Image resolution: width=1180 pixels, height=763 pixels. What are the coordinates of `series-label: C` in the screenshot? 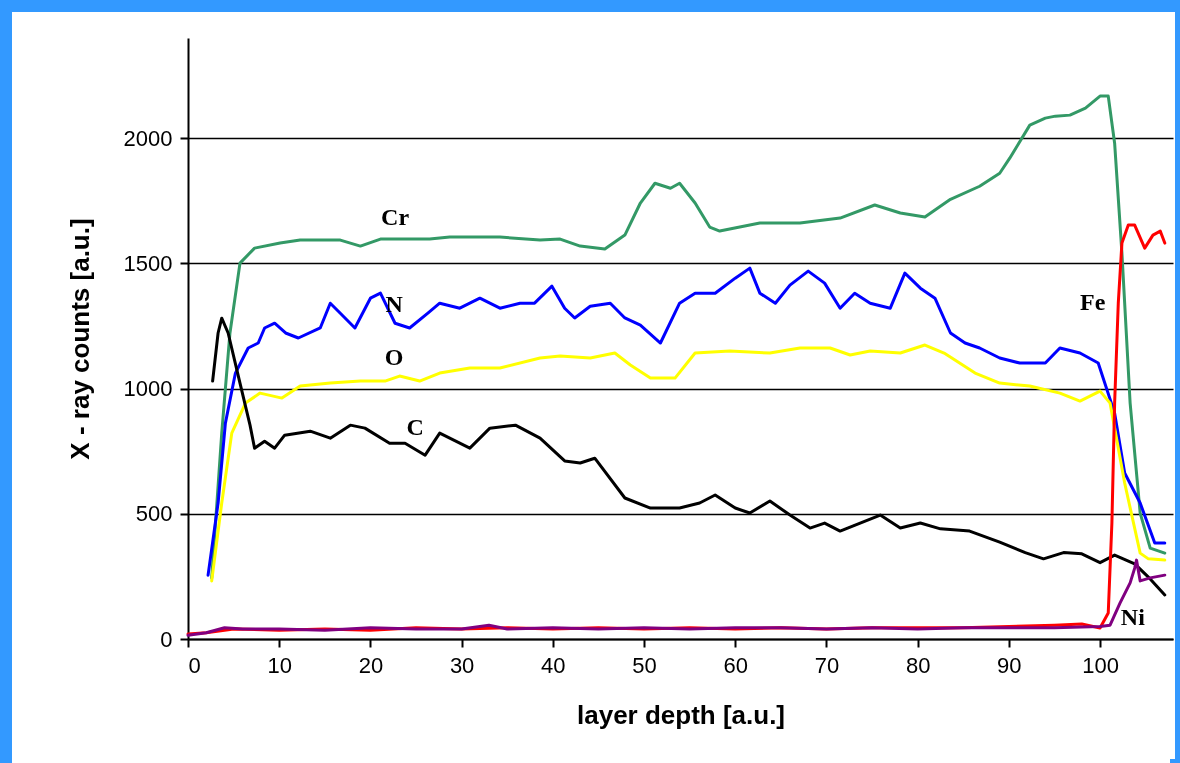 It's located at (415, 427).